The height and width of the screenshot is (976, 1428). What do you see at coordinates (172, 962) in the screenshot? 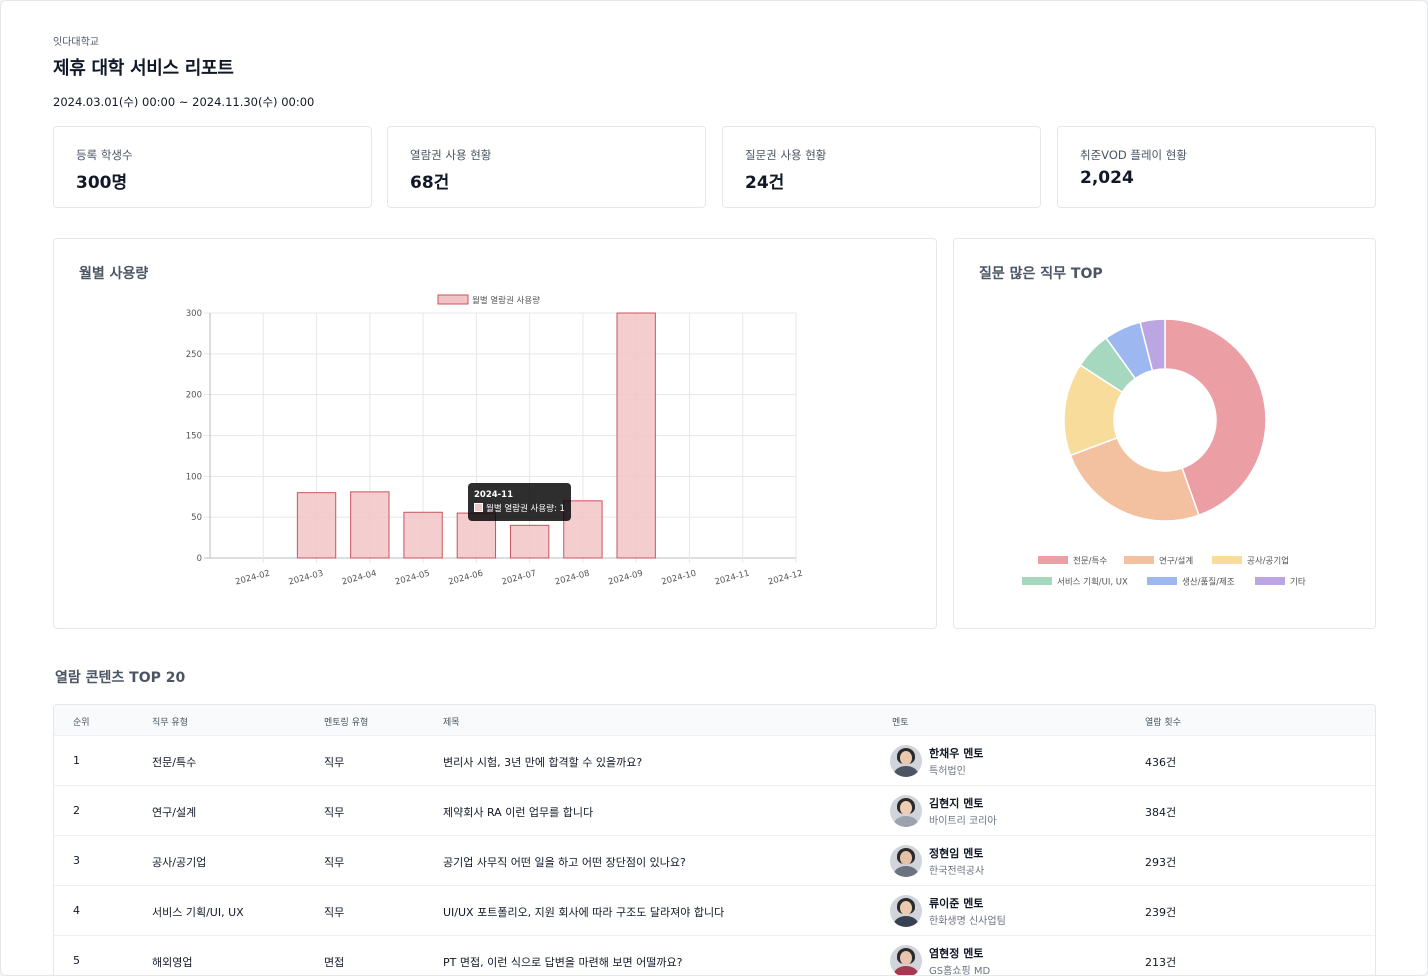
I see `cell-job: 해외영업` at bounding box center [172, 962].